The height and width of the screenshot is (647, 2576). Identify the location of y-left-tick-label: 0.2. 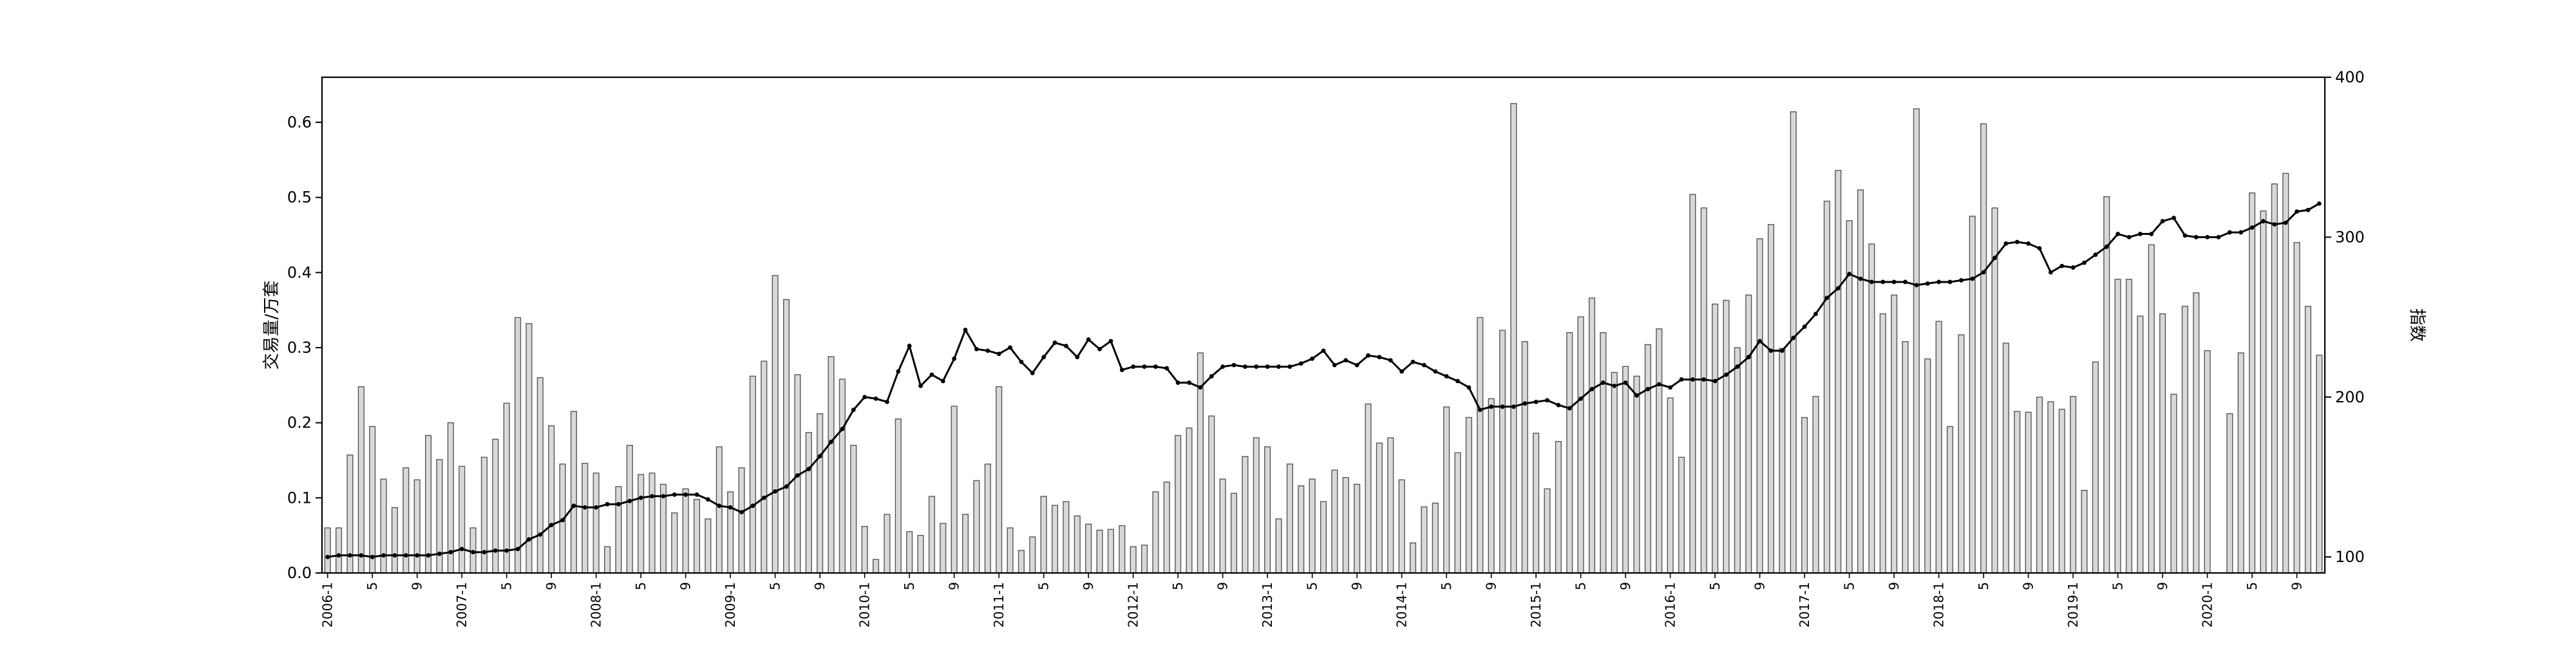
(299, 423).